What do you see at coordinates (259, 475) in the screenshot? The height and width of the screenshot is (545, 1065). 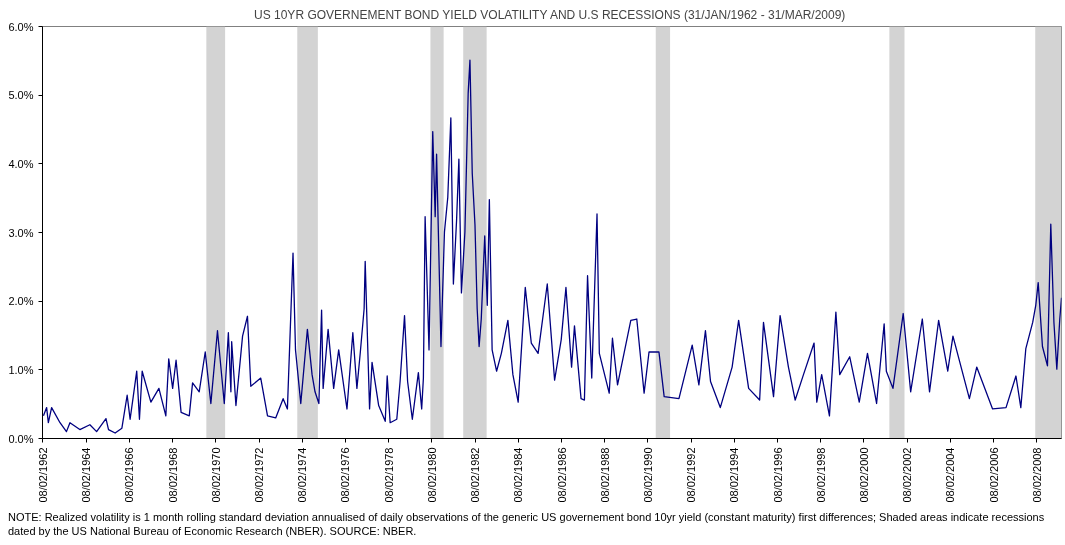 I see `x-tick-label: 08/02/1972` at bounding box center [259, 475].